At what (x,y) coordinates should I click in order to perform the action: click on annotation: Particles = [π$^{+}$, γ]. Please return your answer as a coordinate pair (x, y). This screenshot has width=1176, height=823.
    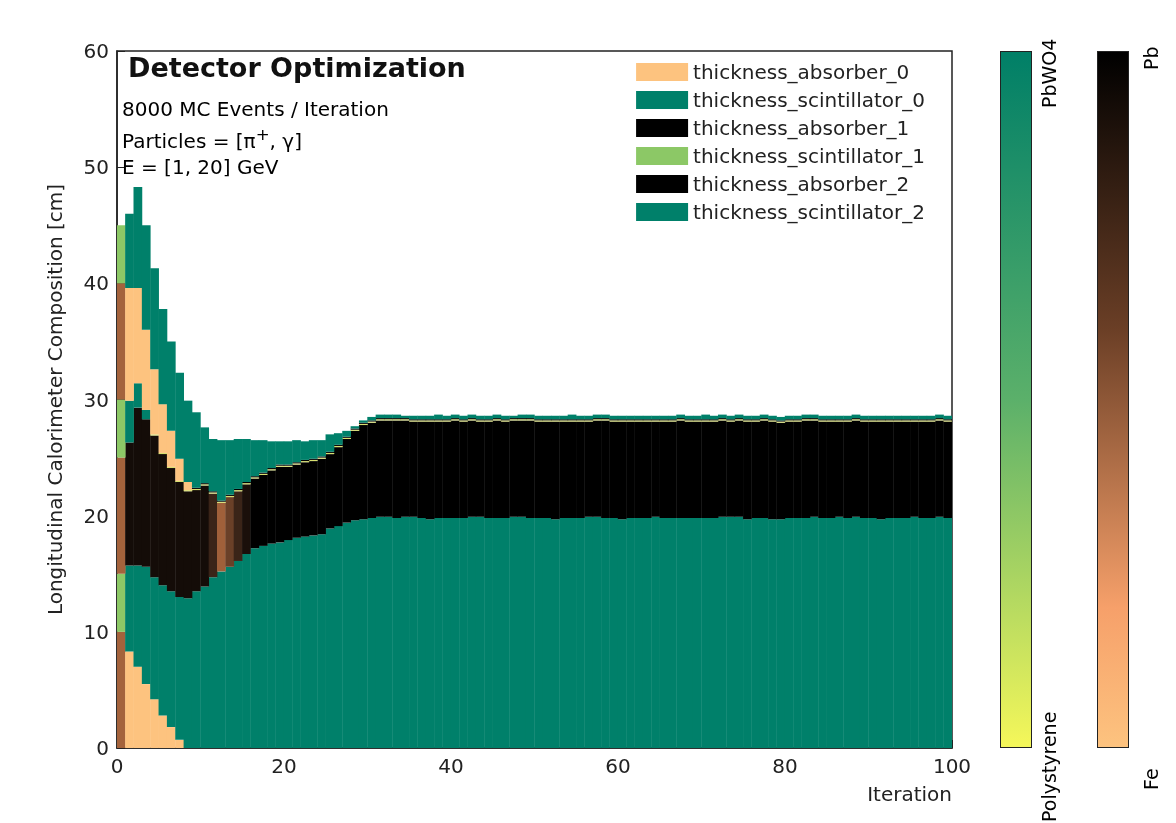
    Looking at the image, I should click on (212, 139).